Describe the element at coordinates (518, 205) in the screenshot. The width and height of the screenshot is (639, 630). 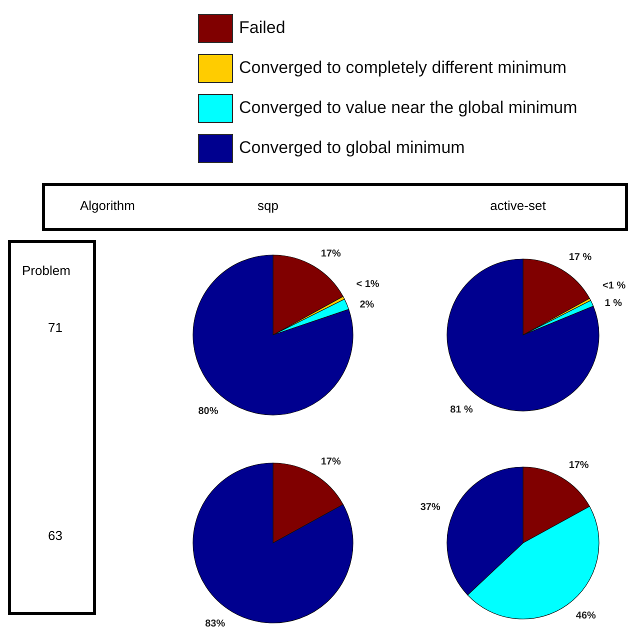
I see `chart-title: active-set` at that location.